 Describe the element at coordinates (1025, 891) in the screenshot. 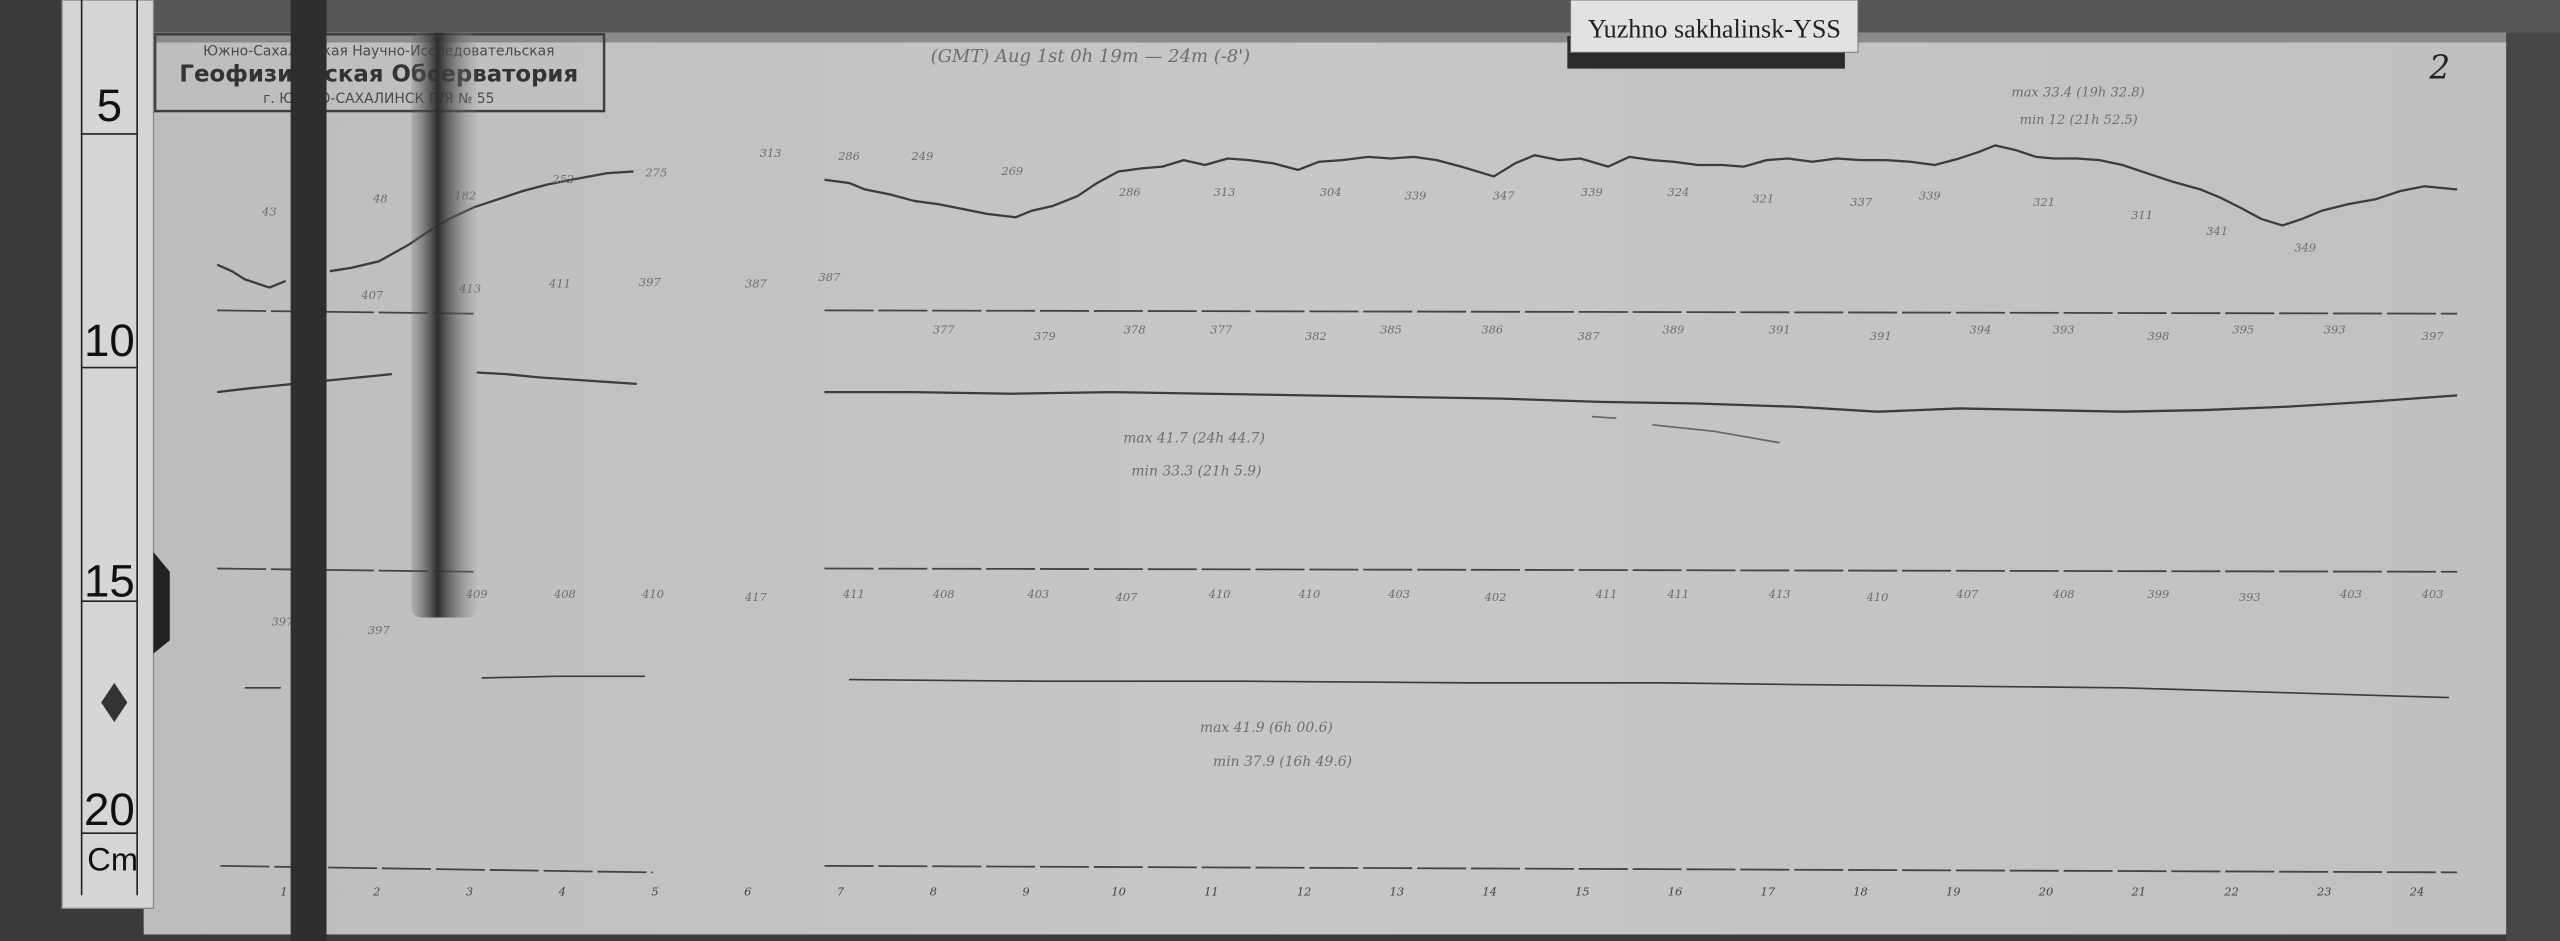

I see `hour-label: 9` at that location.